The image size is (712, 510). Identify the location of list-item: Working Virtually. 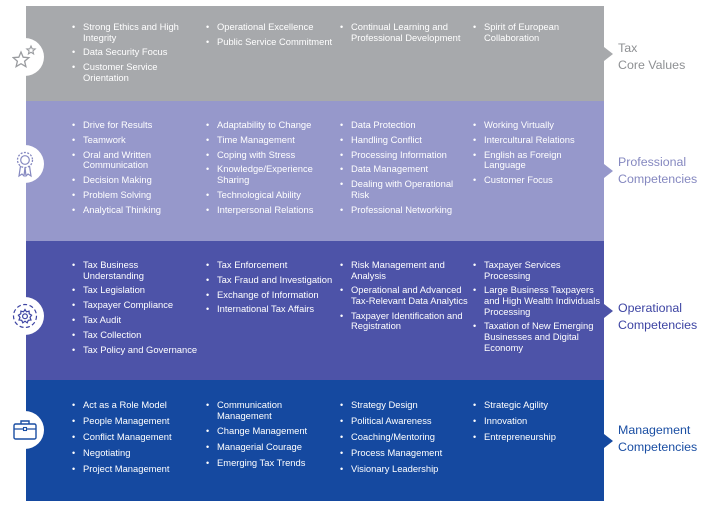
(537, 125).